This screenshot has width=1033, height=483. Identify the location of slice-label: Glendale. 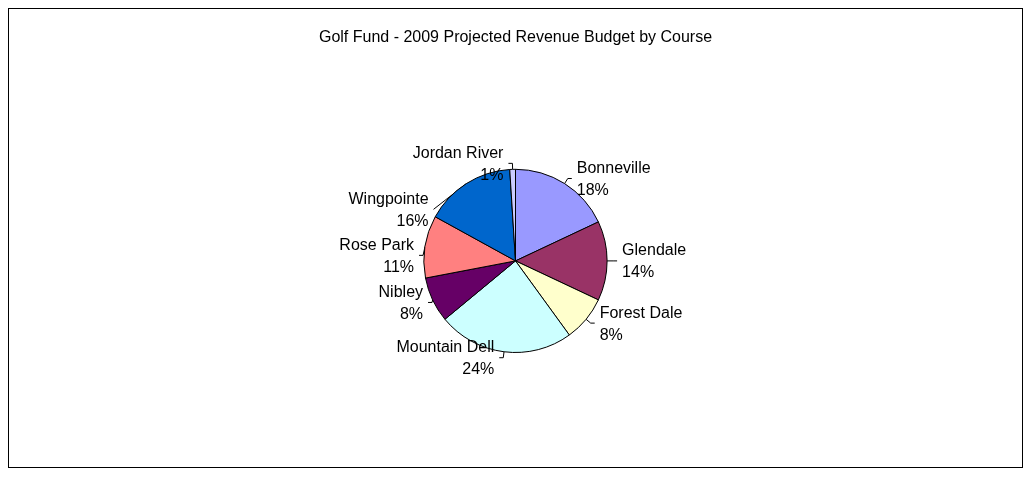
(654, 250).